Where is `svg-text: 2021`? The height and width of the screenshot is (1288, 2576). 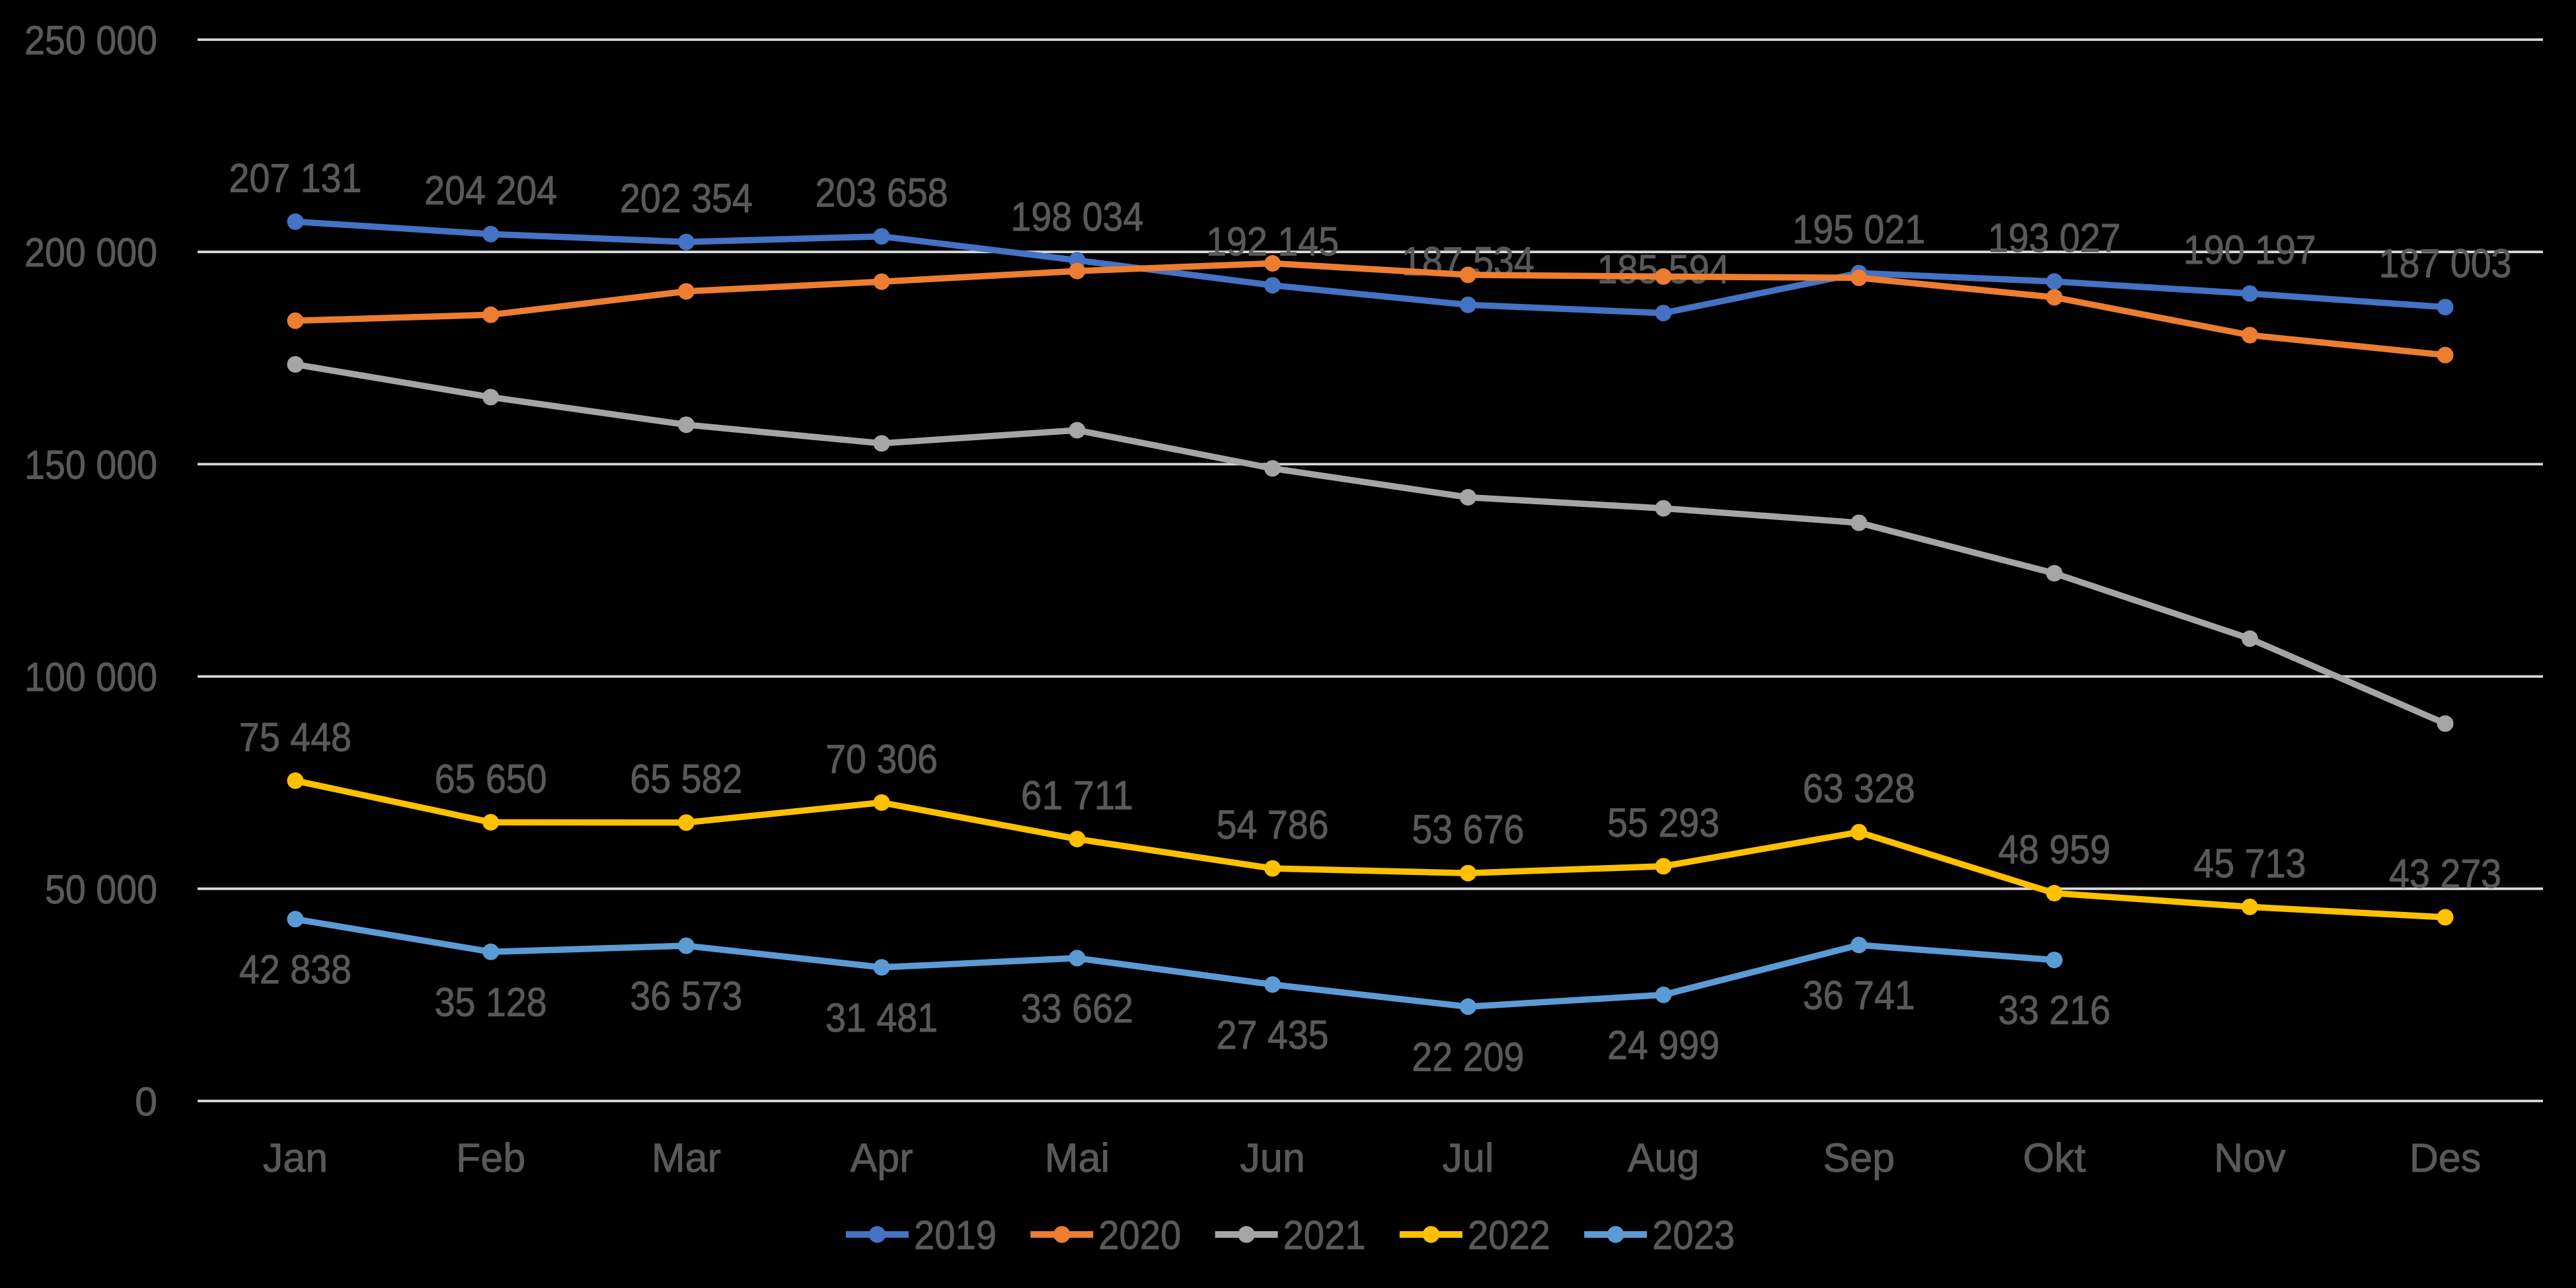 svg-text: 2021 is located at coordinates (1325, 1235).